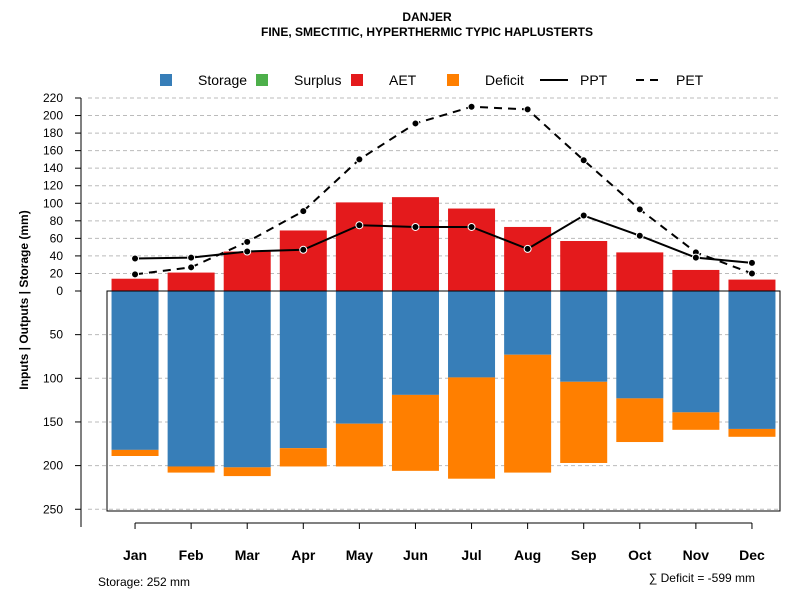 The height and width of the screenshot is (600, 800). I want to click on x-tick-label: Feb, so click(191, 555).